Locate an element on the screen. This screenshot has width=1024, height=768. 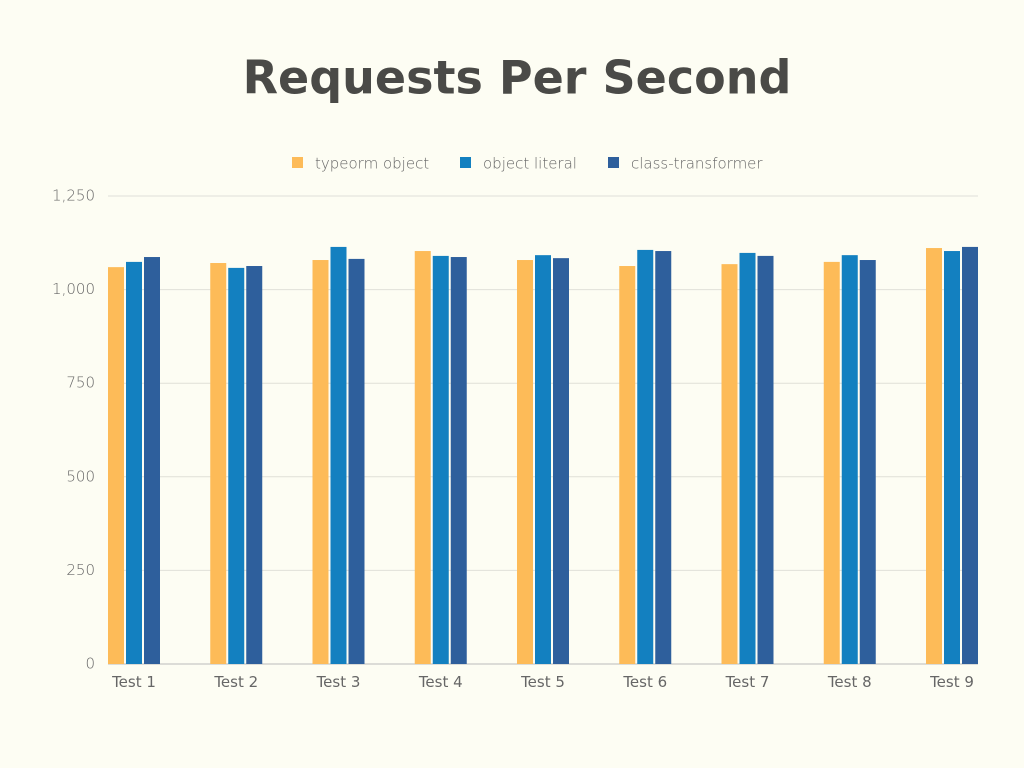
chart-title: Requests Per Second is located at coordinates (517, 78).